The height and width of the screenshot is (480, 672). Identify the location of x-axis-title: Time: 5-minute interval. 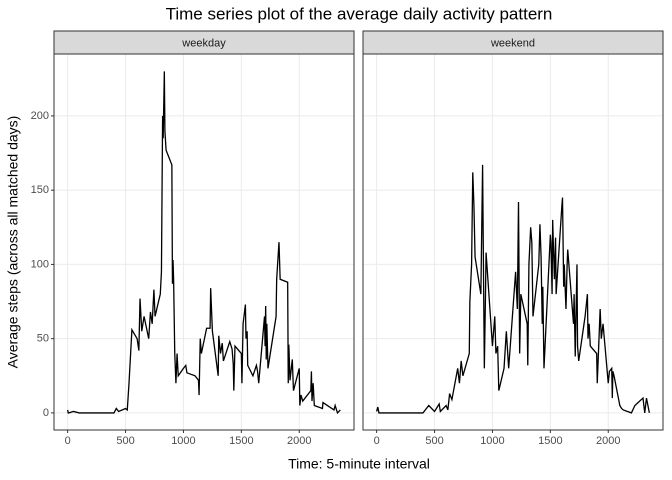
(359, 464).